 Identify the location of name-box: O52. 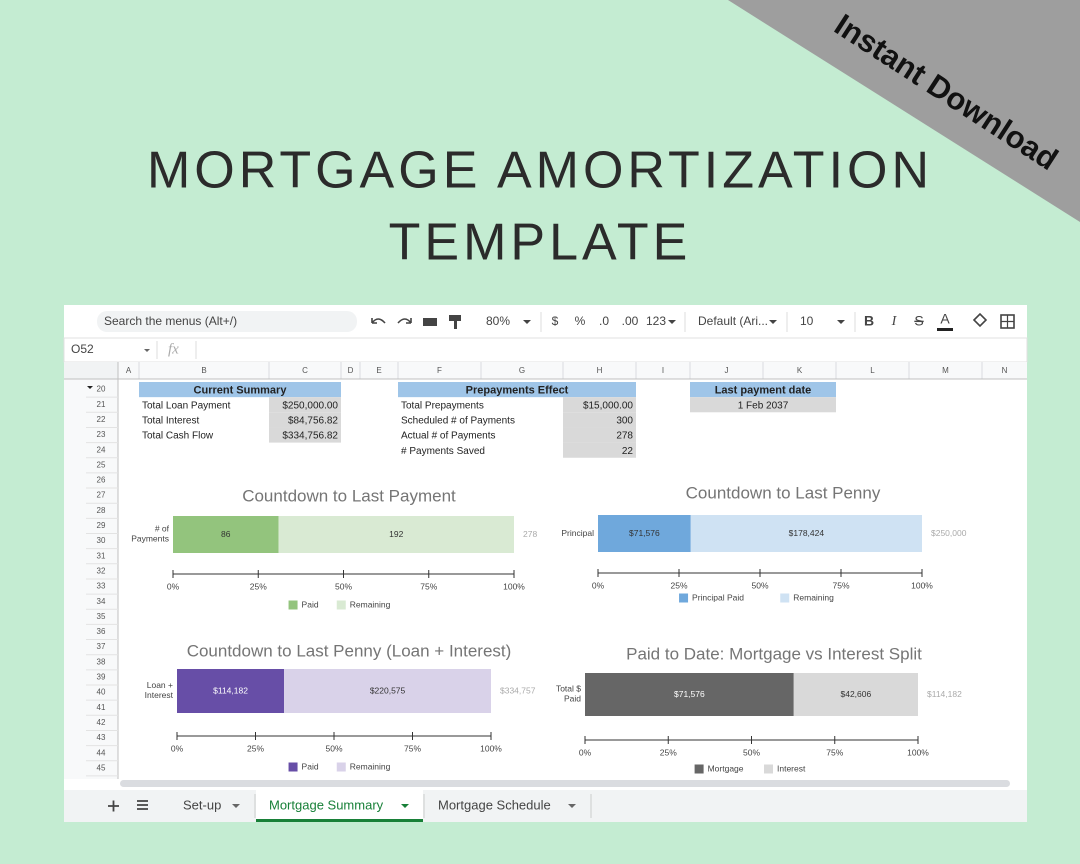
(82, 349).